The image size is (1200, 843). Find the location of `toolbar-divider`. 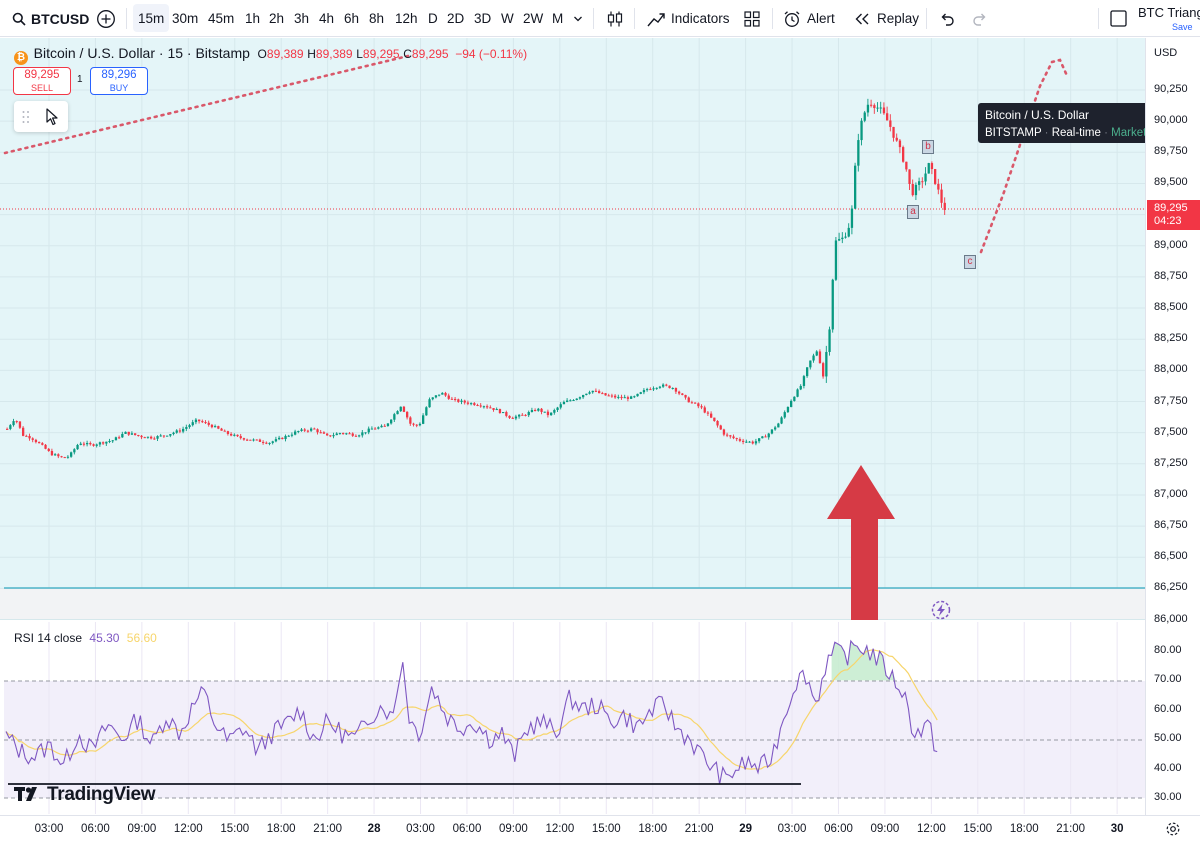

toolbar-divider is located at coordinates (634, 18).